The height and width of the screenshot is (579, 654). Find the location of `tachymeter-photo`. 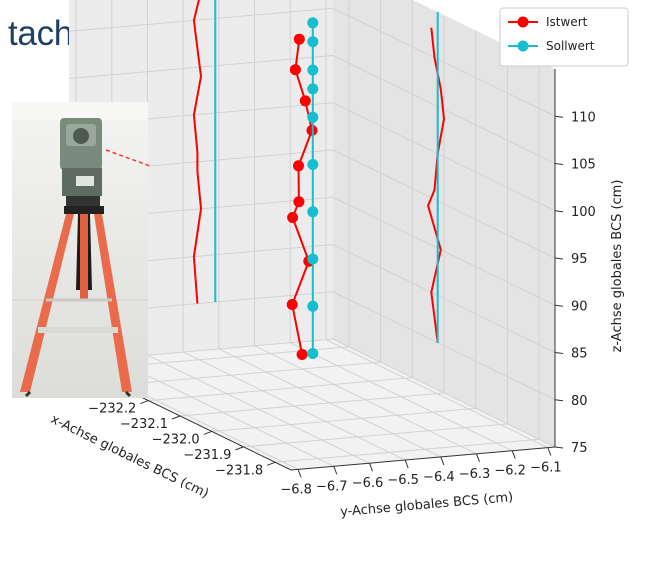

tachymeter-photo is located at coordinates (81, 250).